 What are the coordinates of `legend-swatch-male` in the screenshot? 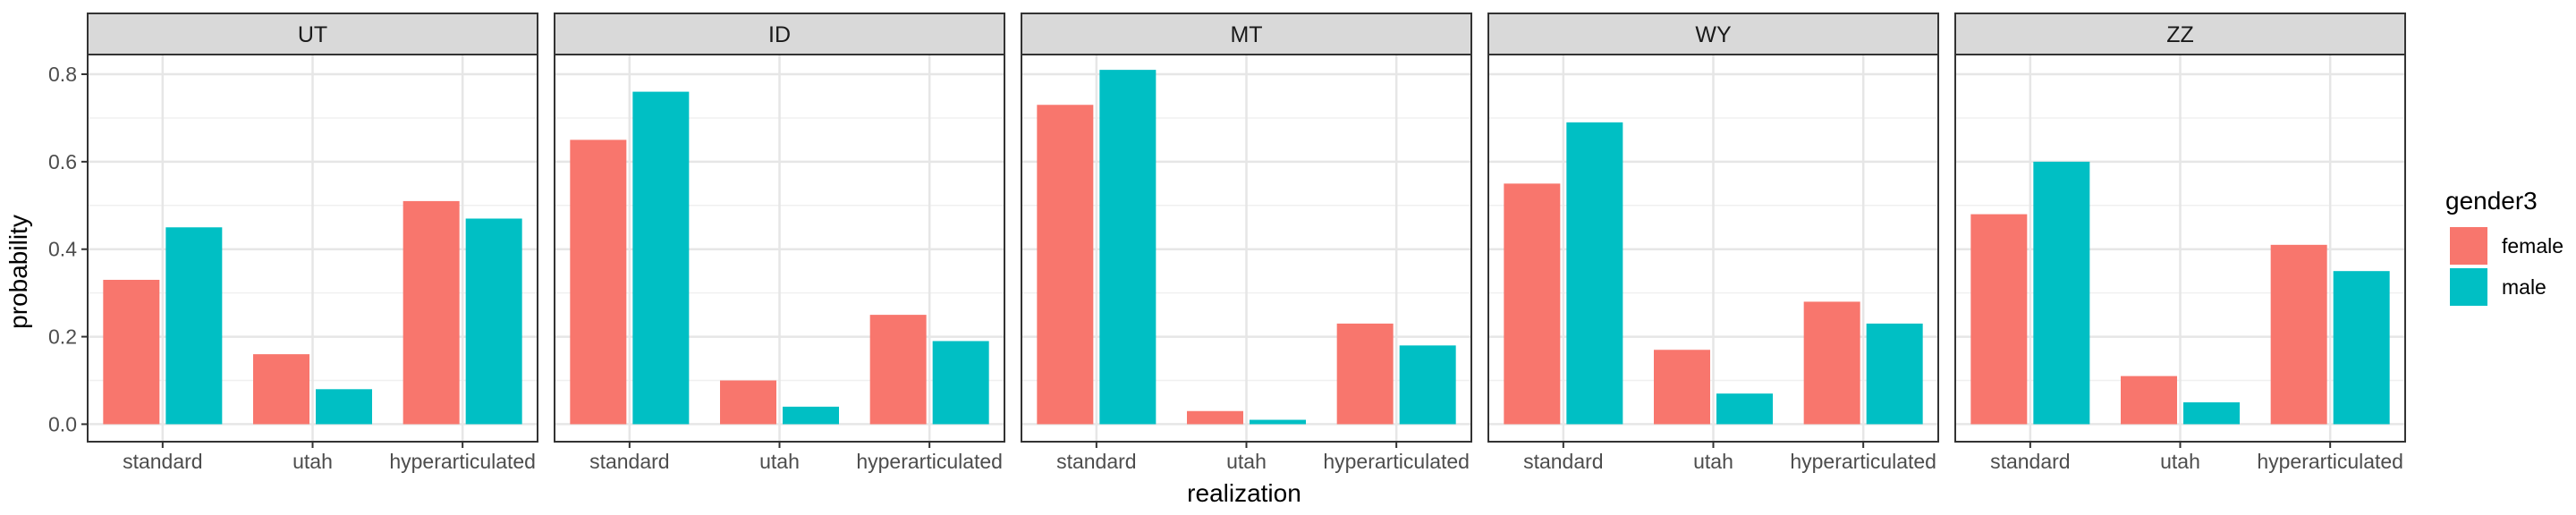 It's located at (2468, 287).